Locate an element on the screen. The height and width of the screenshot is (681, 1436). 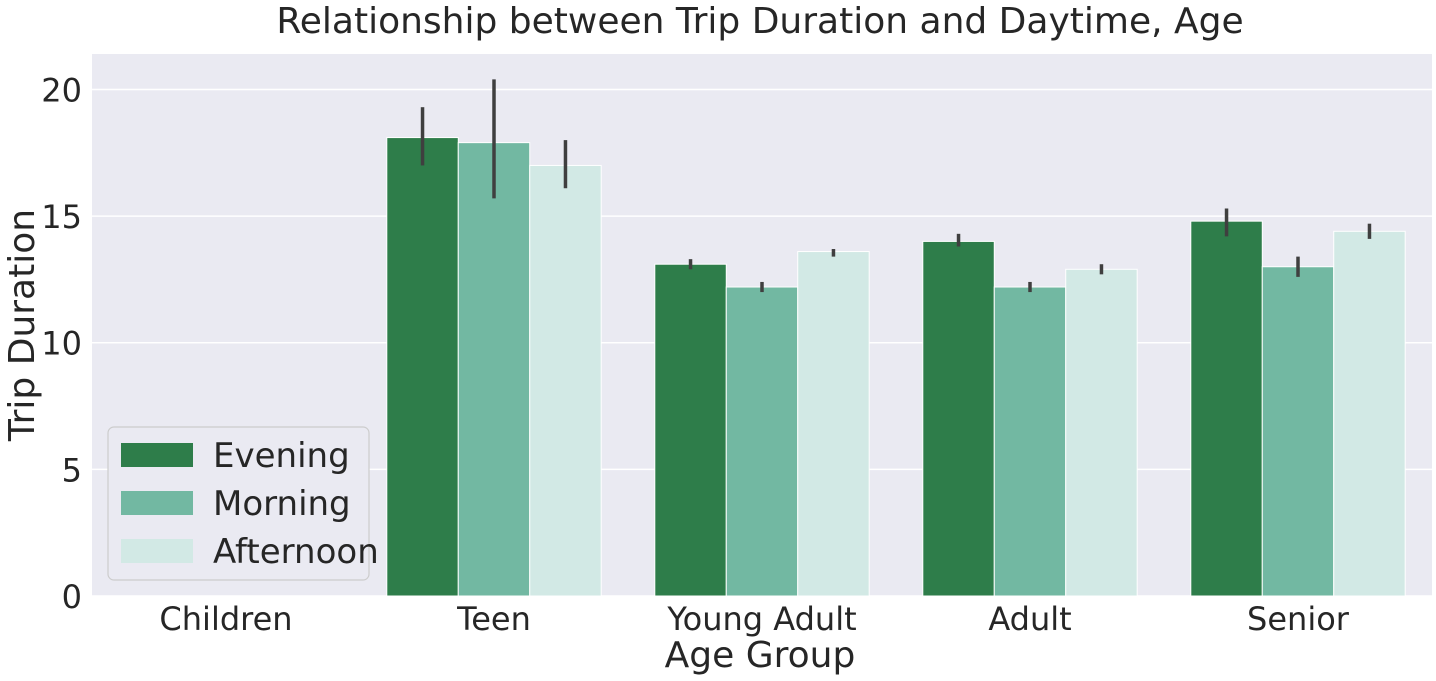
legend-label-evening: Evening is located at coordinates (281, 456).